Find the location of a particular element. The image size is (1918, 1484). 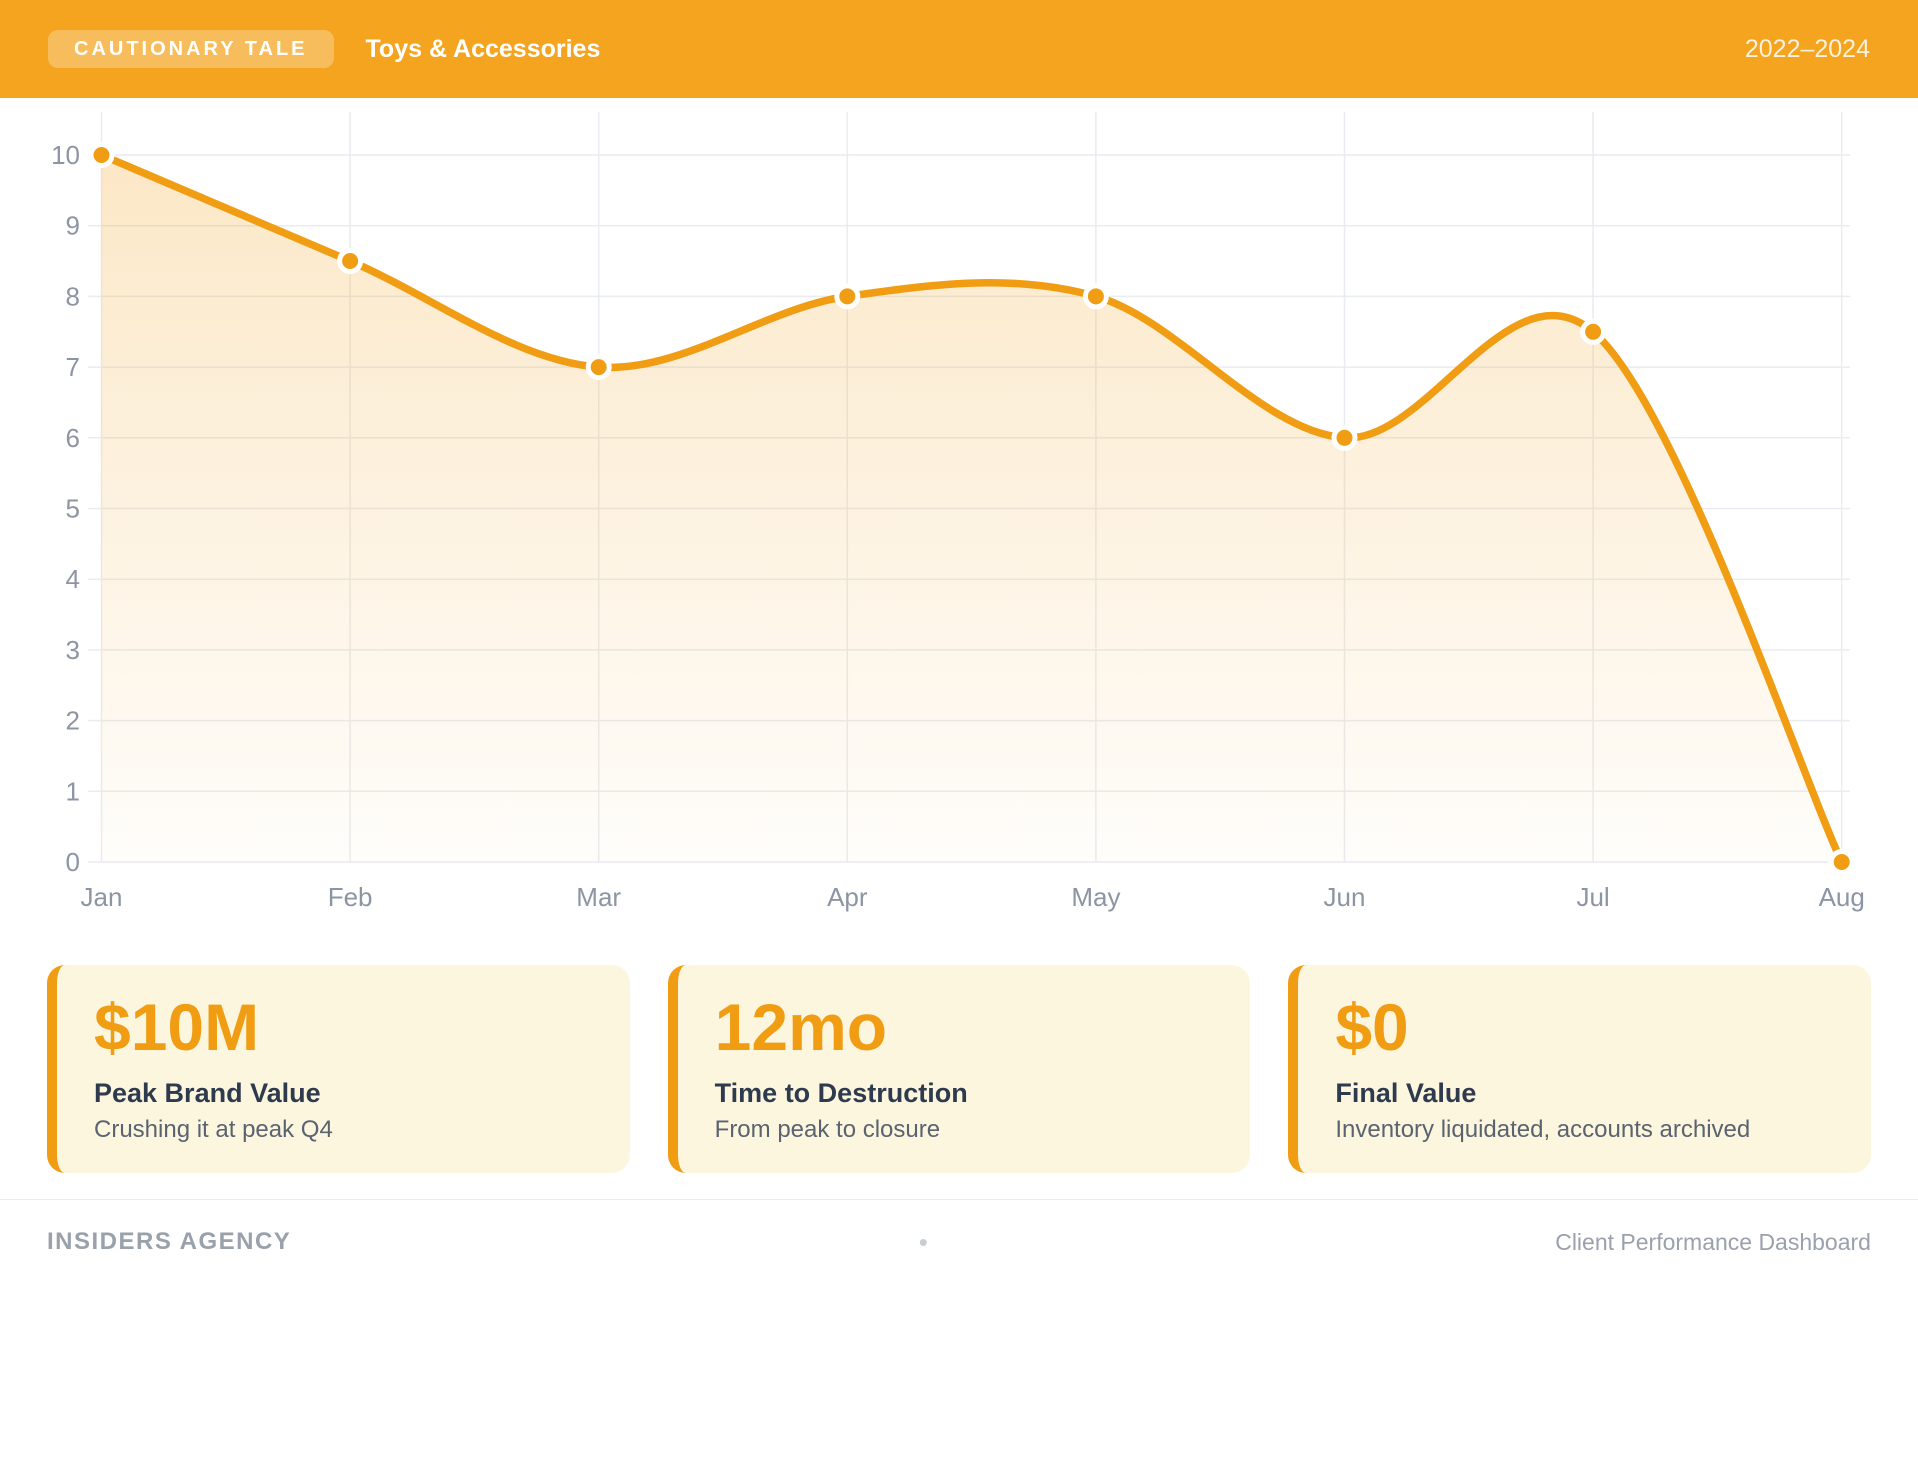

stat-label: Final Value is located at coordinates (1406, 1093).